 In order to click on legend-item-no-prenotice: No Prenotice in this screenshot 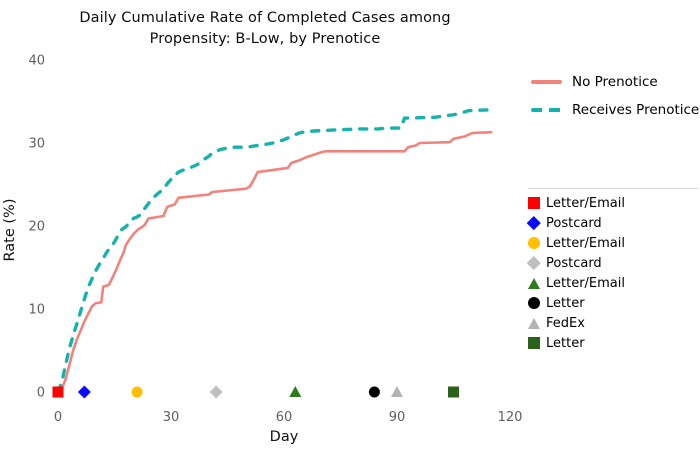, I will do `click(615, 82)`.